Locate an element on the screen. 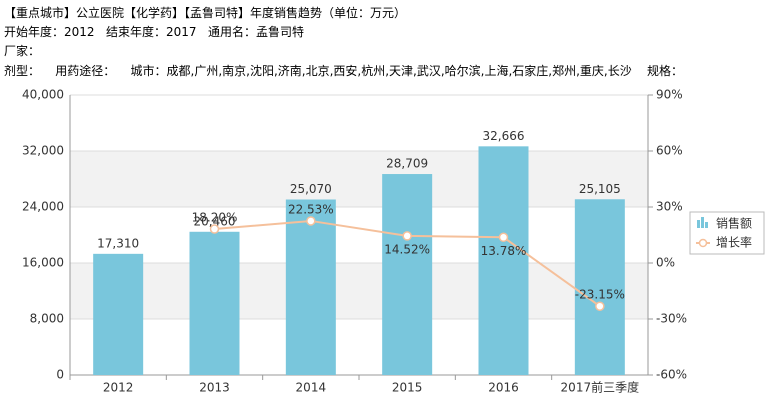  line-value-label: -23.15% is located at coordinates (600, 295).